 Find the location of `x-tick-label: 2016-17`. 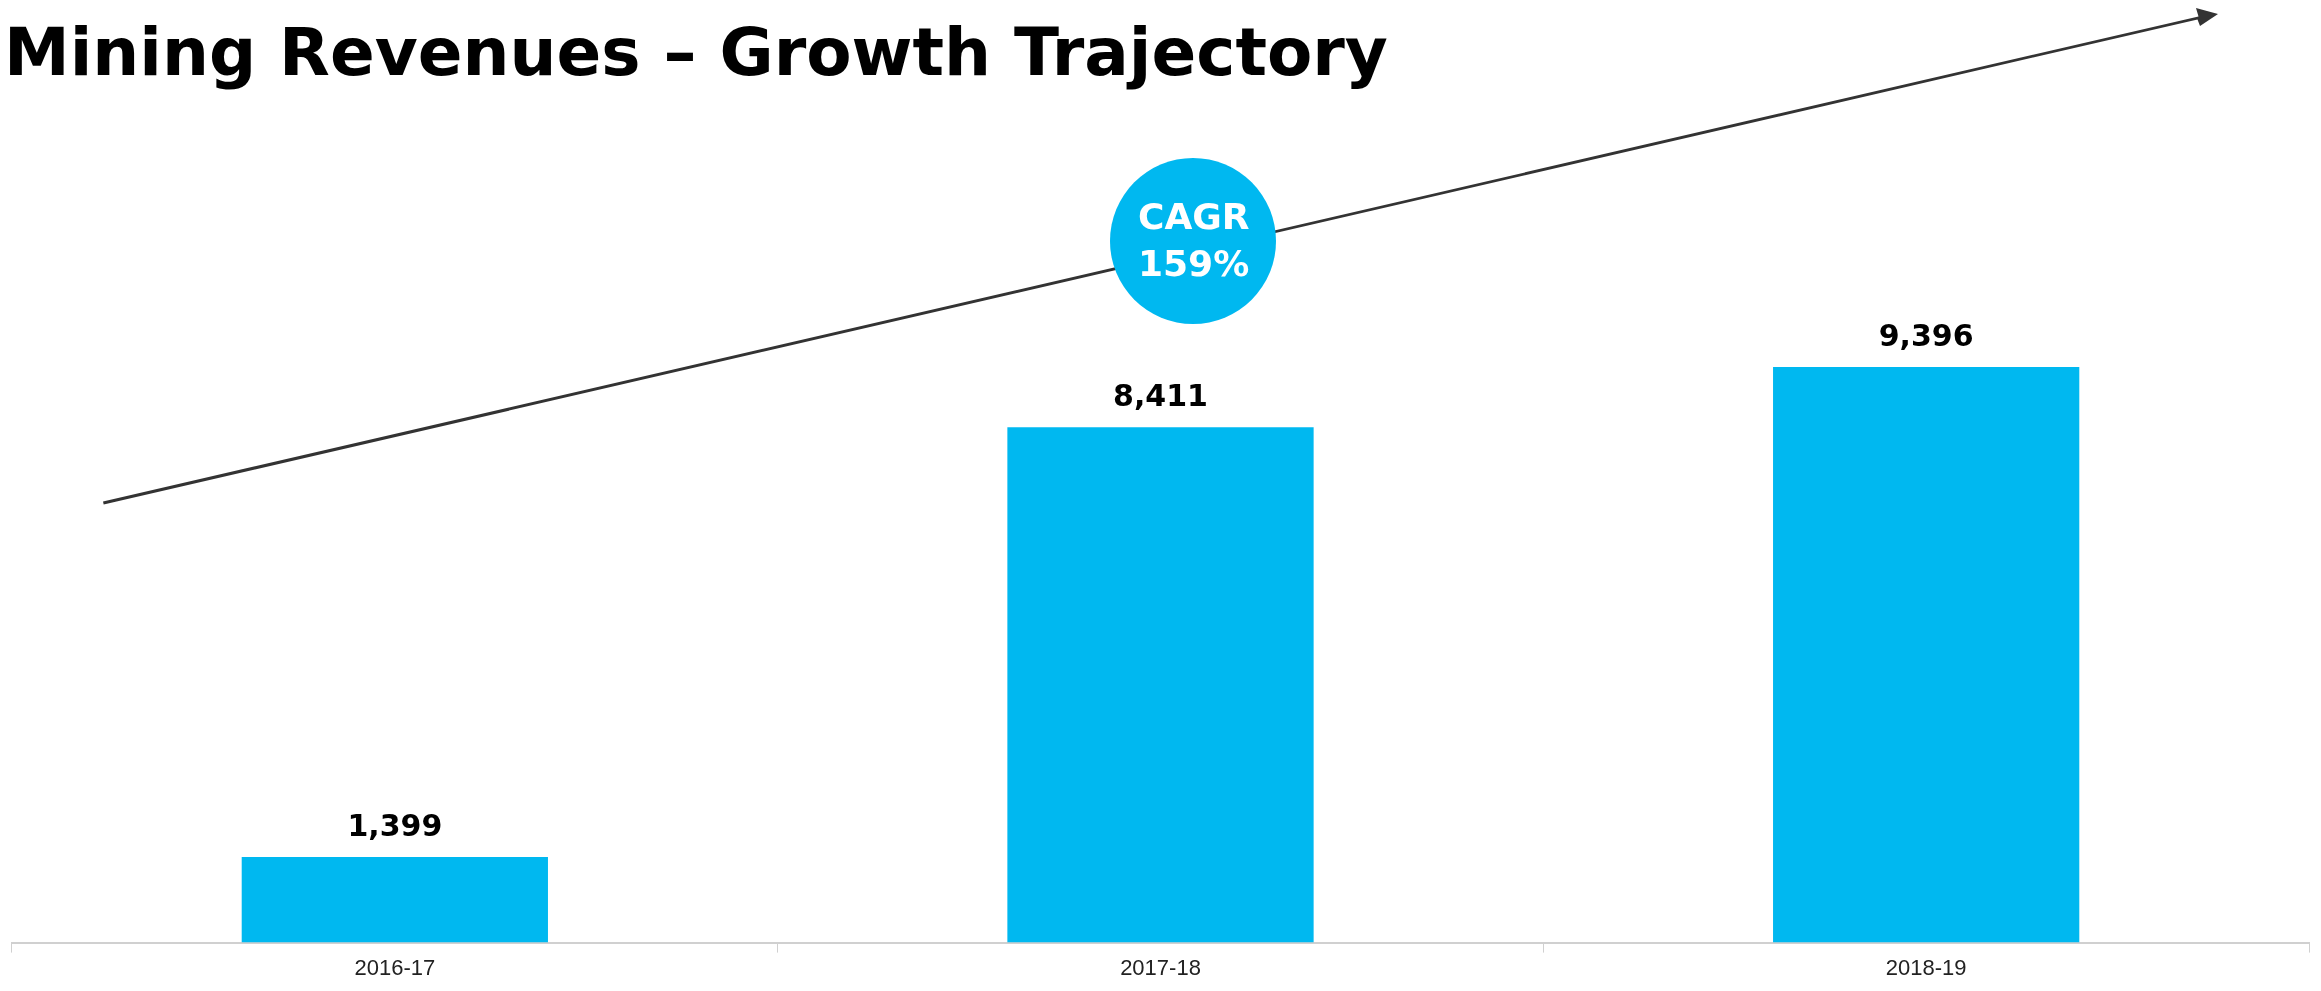

x-tick-label: 2016-17 is located at coordinates (395, 967).